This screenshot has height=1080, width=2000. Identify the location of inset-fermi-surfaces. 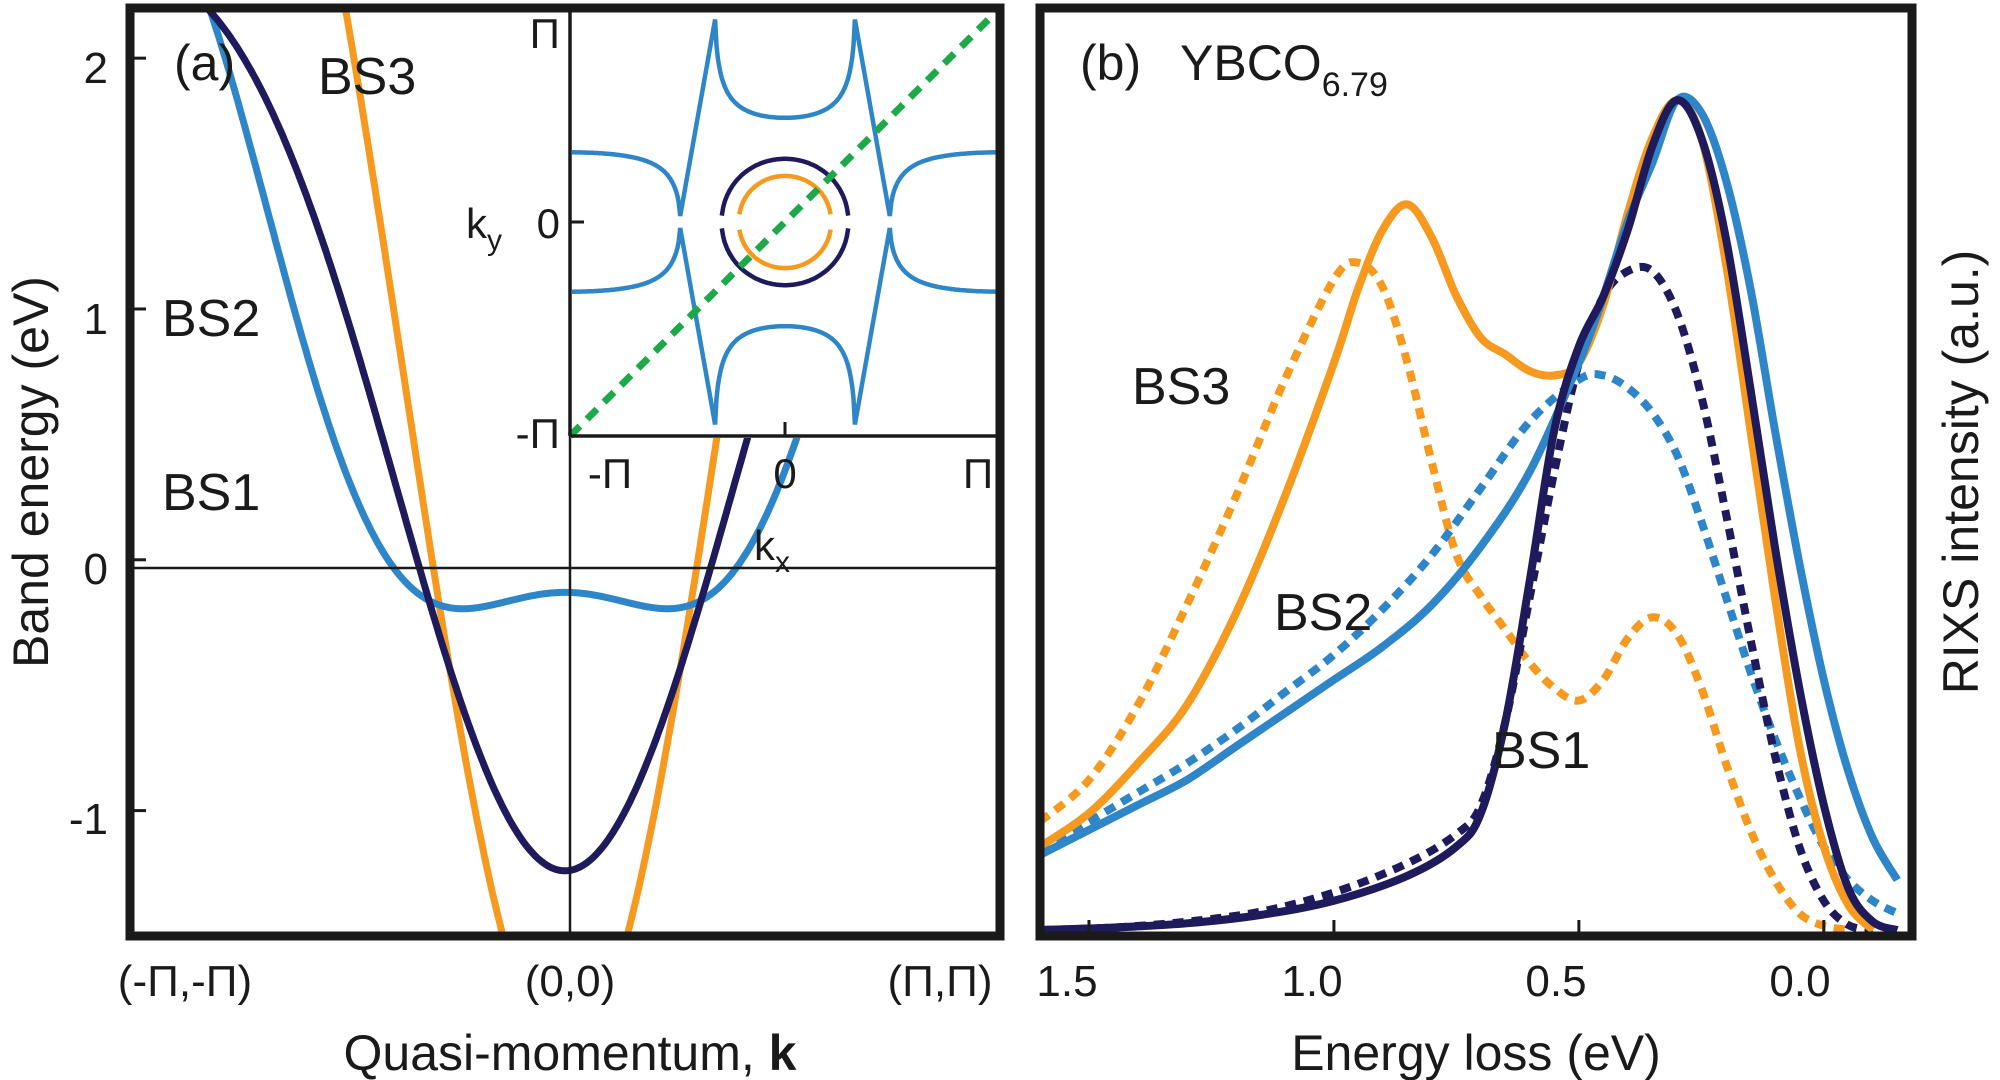
(785, 222).